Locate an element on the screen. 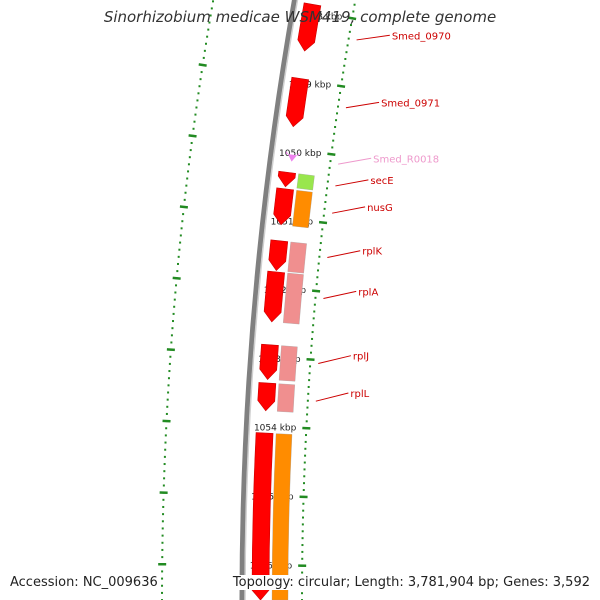 The width and height of the screenshot is (600, 600). gene-label: rplA is located at coordinates (368, 292).